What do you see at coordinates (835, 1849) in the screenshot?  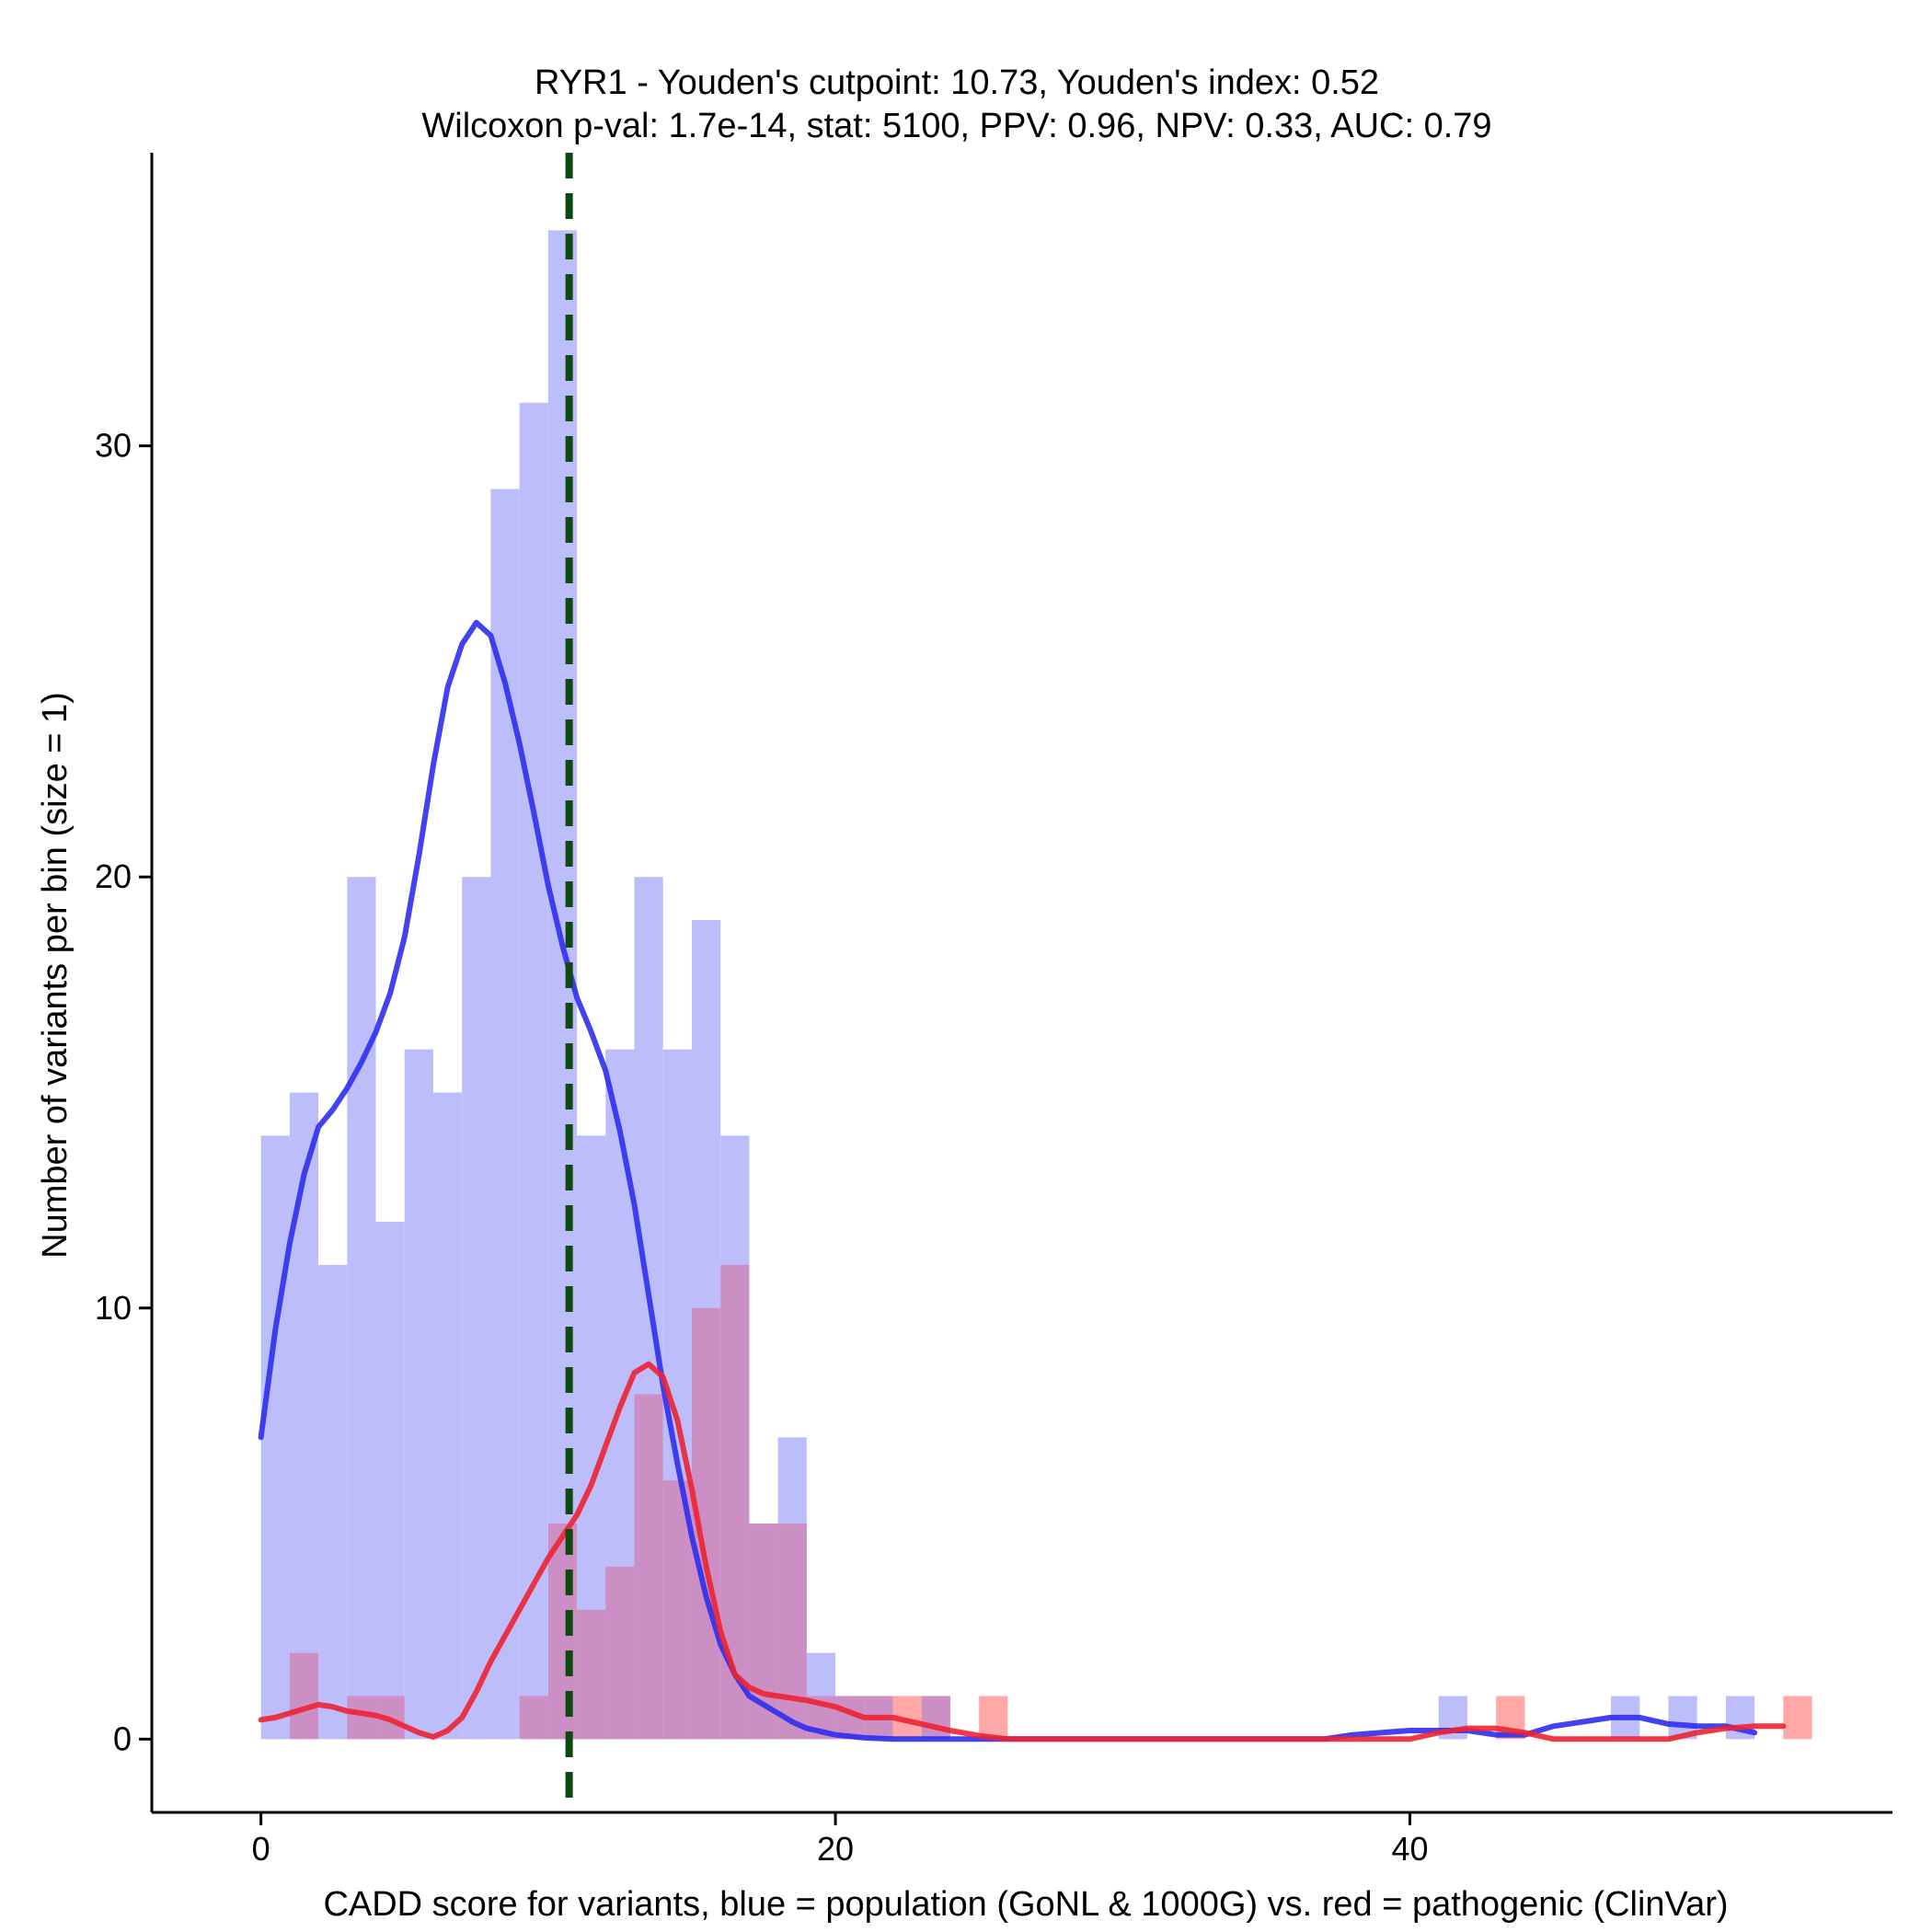 I see `x-tick-label: 20` at bounding box center [835, 1849].